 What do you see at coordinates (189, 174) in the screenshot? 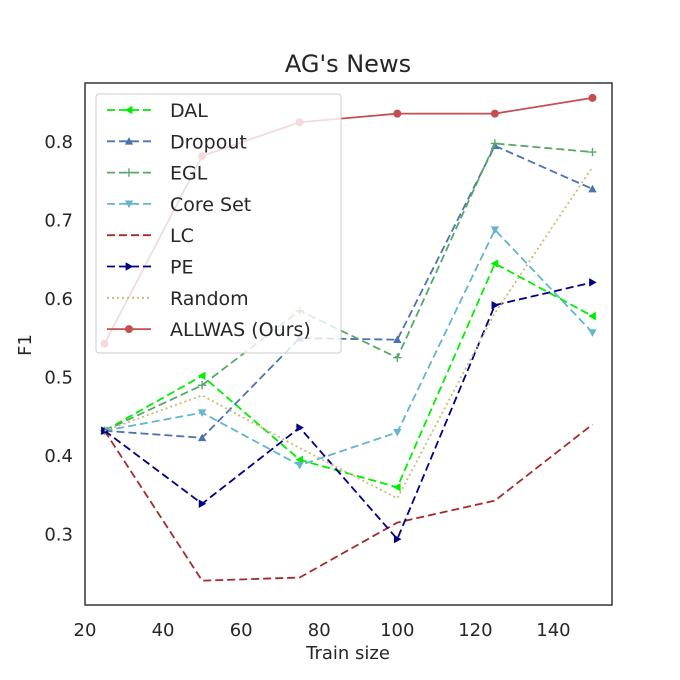
I see `legend-label: EGL` at bounding box center [189, 174].